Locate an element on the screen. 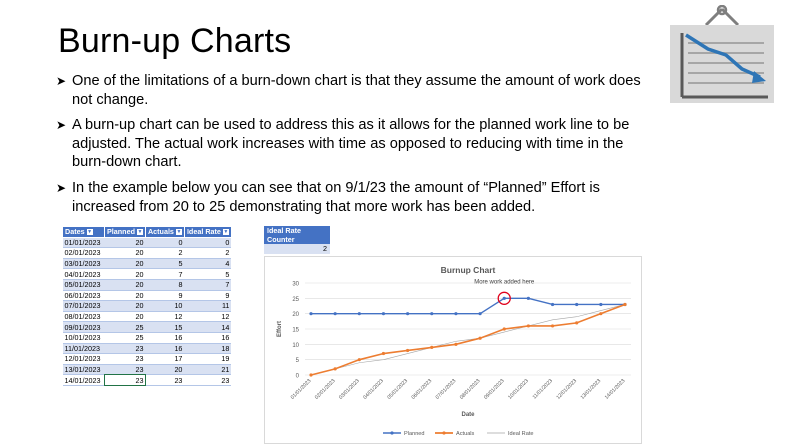 Image resolution: width=794 pixels, height=448 pixels. table-row: 04/01/2023 20 7 5 is located at coordinates (147, 274).